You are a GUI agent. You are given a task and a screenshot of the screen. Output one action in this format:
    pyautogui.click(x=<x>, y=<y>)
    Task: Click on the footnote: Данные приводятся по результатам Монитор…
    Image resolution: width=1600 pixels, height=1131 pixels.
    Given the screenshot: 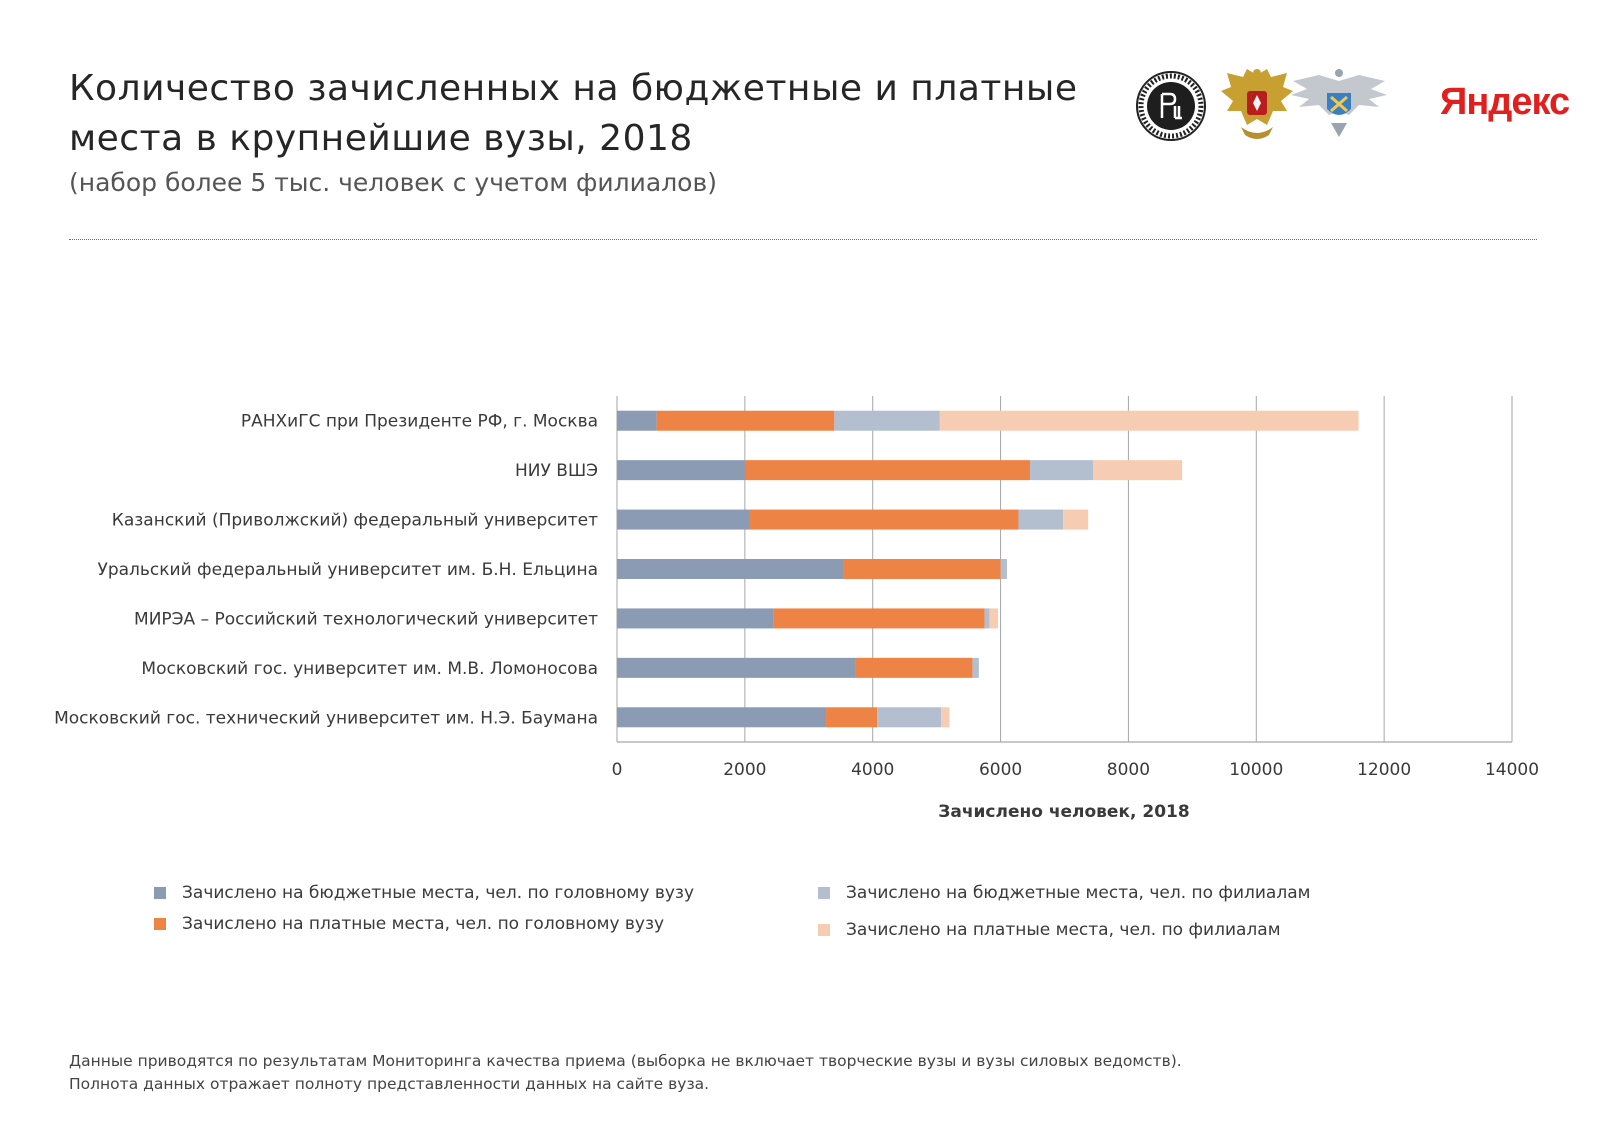 What is the action you would take?
    pyautogui.click(x=799, y=1073)
    